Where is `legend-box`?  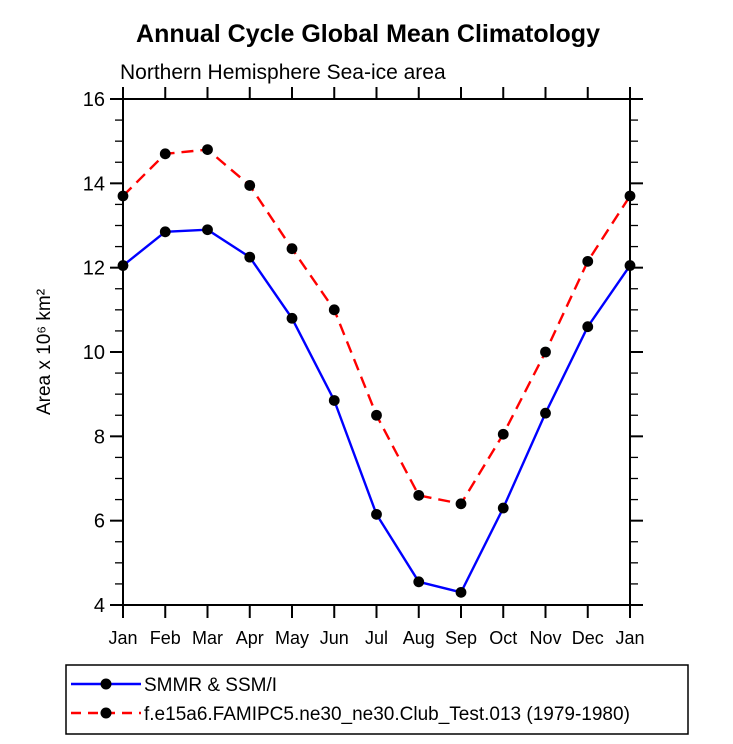 legend-box is located at coordinates (377, 699).